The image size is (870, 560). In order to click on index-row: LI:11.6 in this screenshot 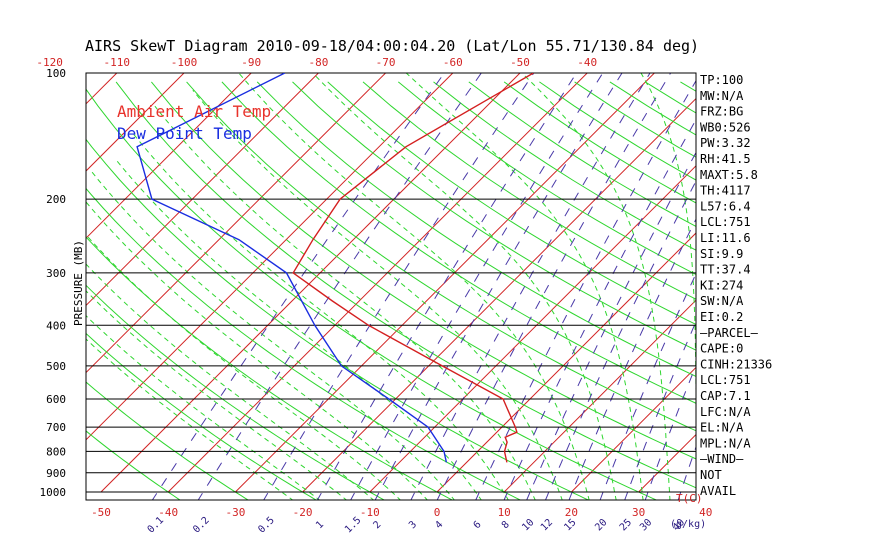, I will do `click(725, 238)`.